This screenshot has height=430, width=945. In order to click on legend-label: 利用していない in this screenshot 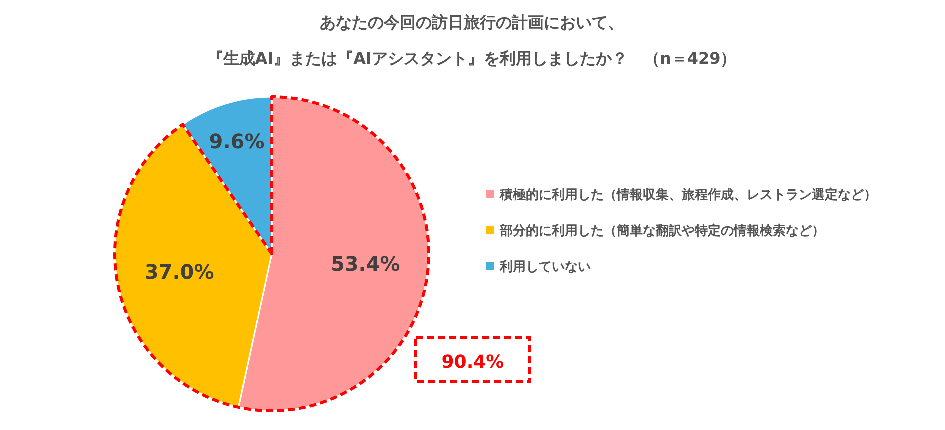, I will do `click(545, 267)`.